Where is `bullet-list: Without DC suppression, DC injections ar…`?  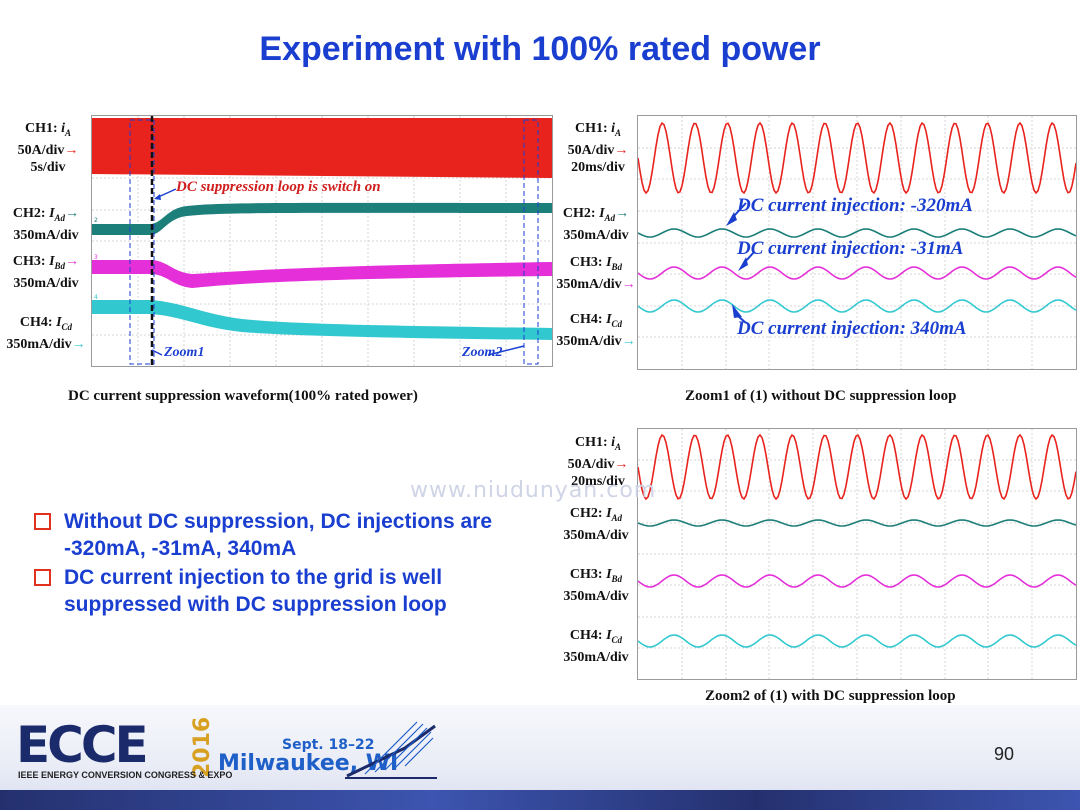 bullet-list: Without DC suppression, DC injections ar… is located at coordinates (292, 564).